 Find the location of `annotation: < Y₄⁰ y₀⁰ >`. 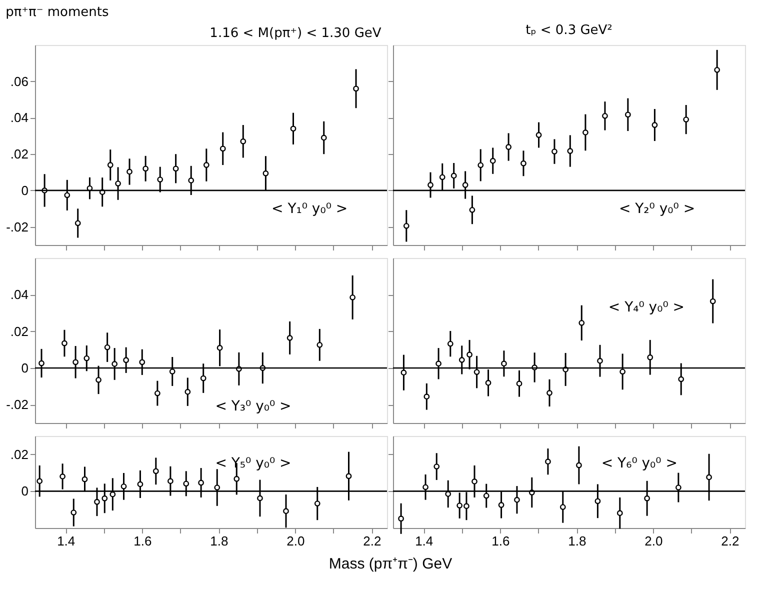

annotation: < Y₄⁰ y₀⁰ > is located at coordinates (646, 308).